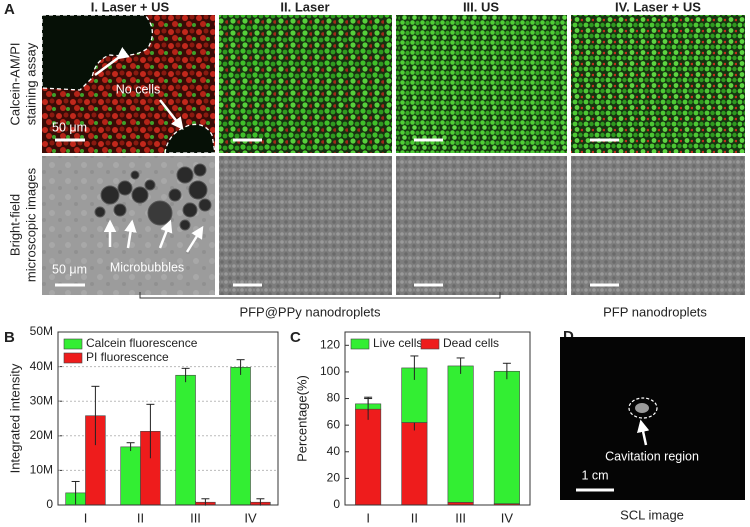  What do you see at coordinates (9, 337) in the screenshot?
I see `panel-label: B` at bounding box center [9, 337].